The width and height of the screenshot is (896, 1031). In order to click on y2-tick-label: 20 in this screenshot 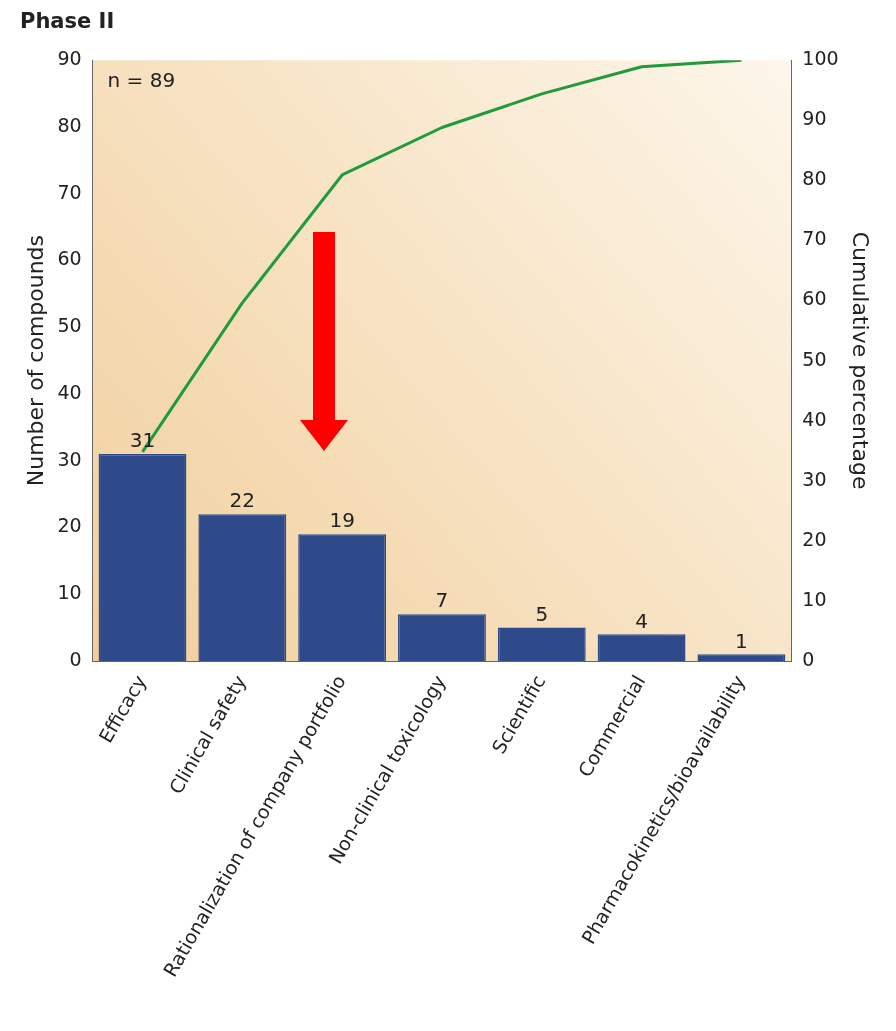, I will do `click(814, 538)`.